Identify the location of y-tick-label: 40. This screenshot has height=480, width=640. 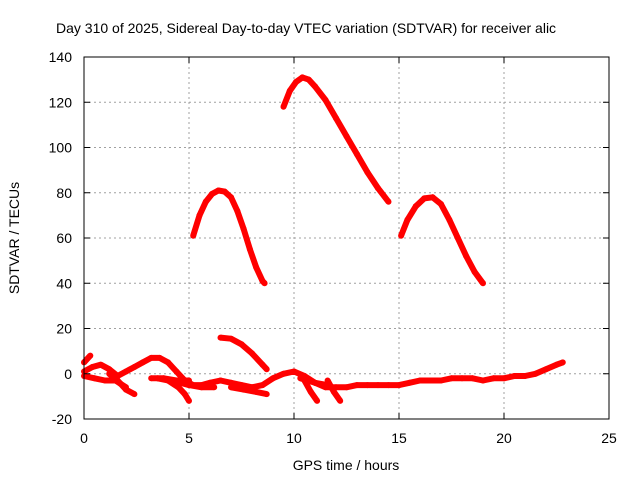
(64, 283).